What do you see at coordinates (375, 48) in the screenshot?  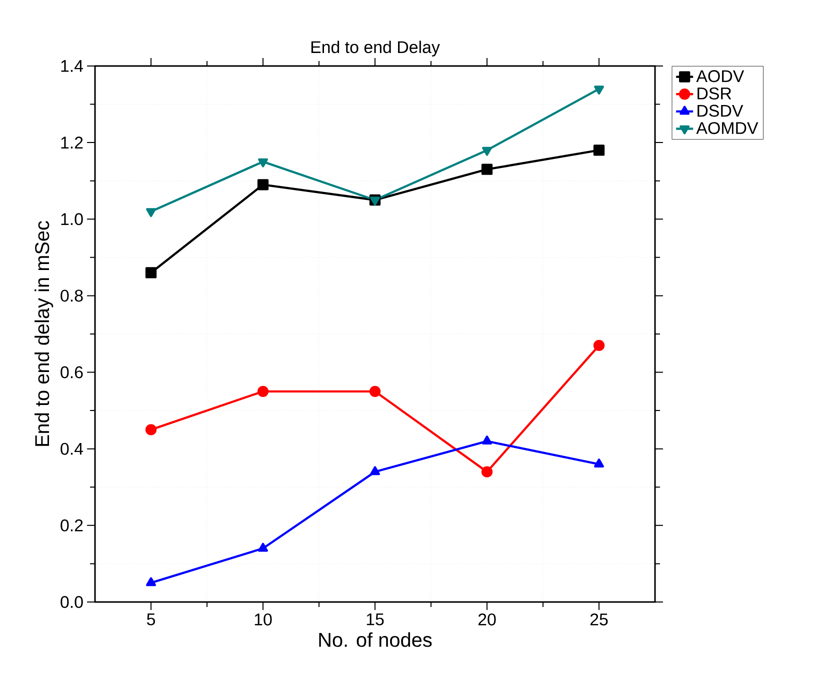 I see `chart-title: End to end Delay` at bounding box center [375, 48].